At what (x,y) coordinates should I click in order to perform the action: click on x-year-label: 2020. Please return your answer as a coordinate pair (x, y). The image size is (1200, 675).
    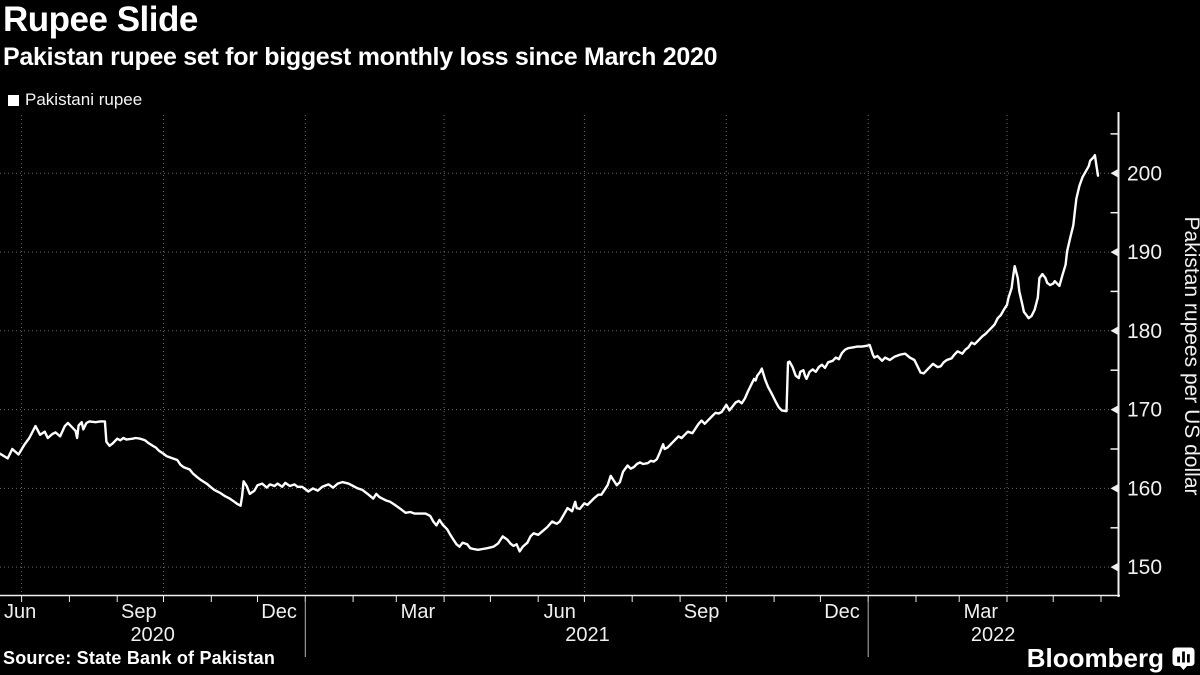
    Looking at the image, I should click on (152, 635).